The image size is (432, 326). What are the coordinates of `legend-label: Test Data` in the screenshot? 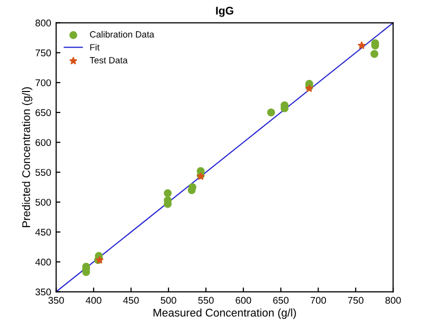 It's located at (109, 60).